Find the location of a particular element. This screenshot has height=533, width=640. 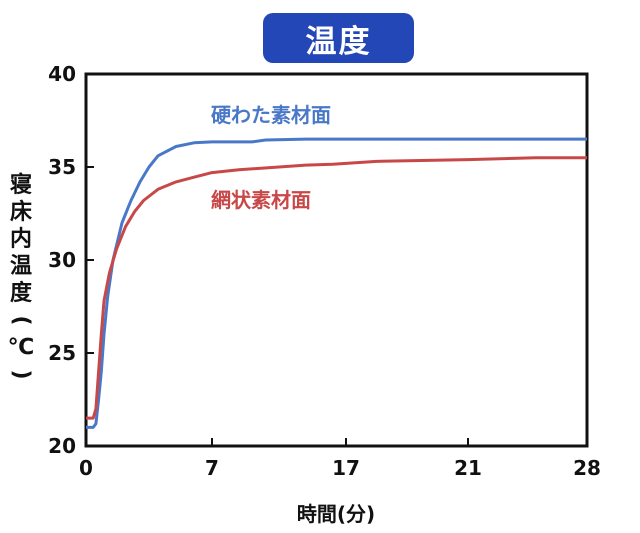

y-axis-label-char: 内 is located at coordinates (20, 239).